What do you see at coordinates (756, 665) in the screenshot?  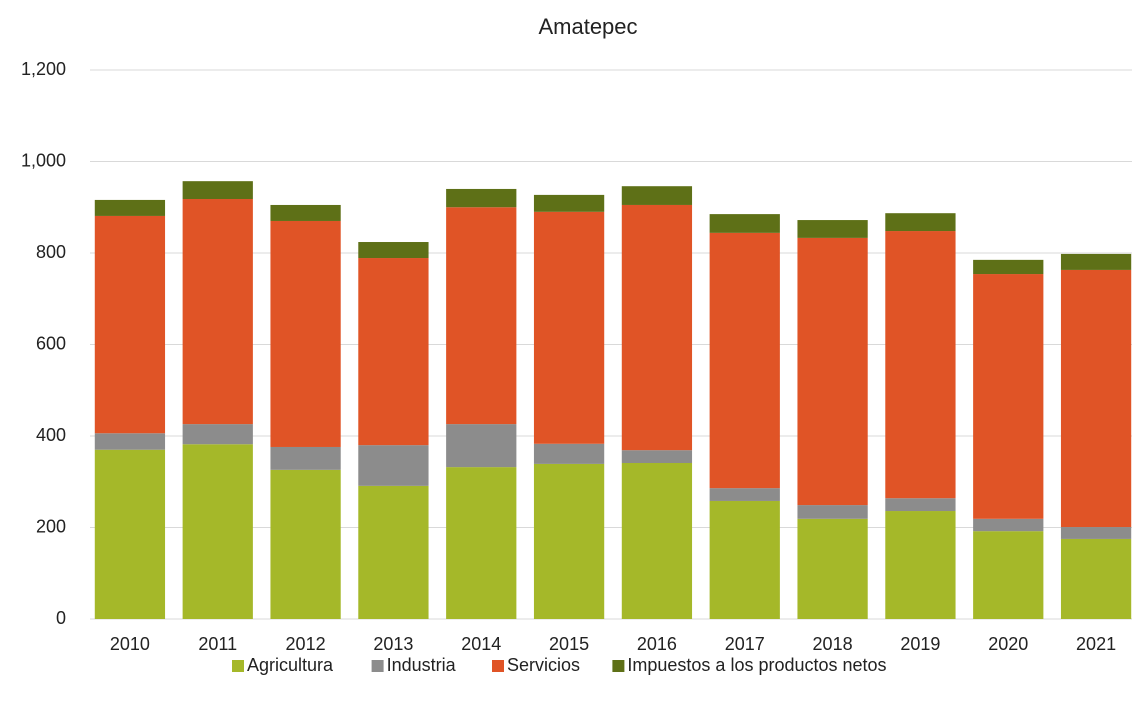 I see `legend-label: Impuestos a los productos netos` at bounding box center [756, 665].